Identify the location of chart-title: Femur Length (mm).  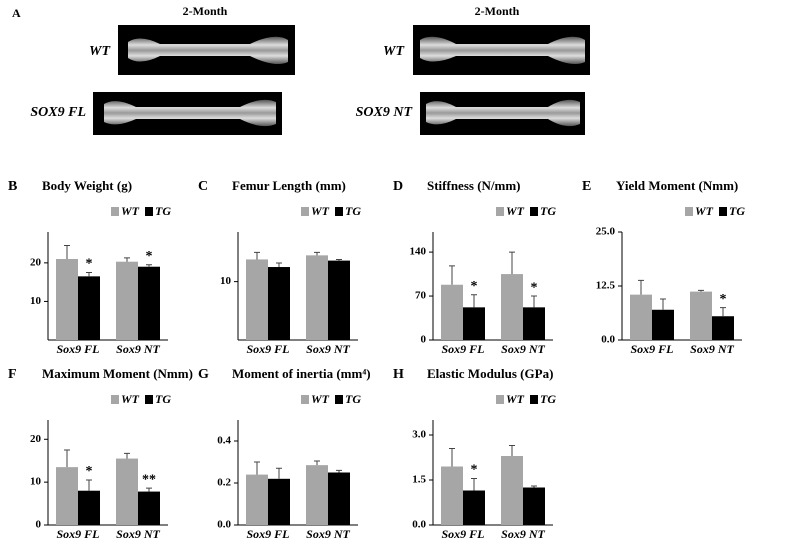
(289, 185).